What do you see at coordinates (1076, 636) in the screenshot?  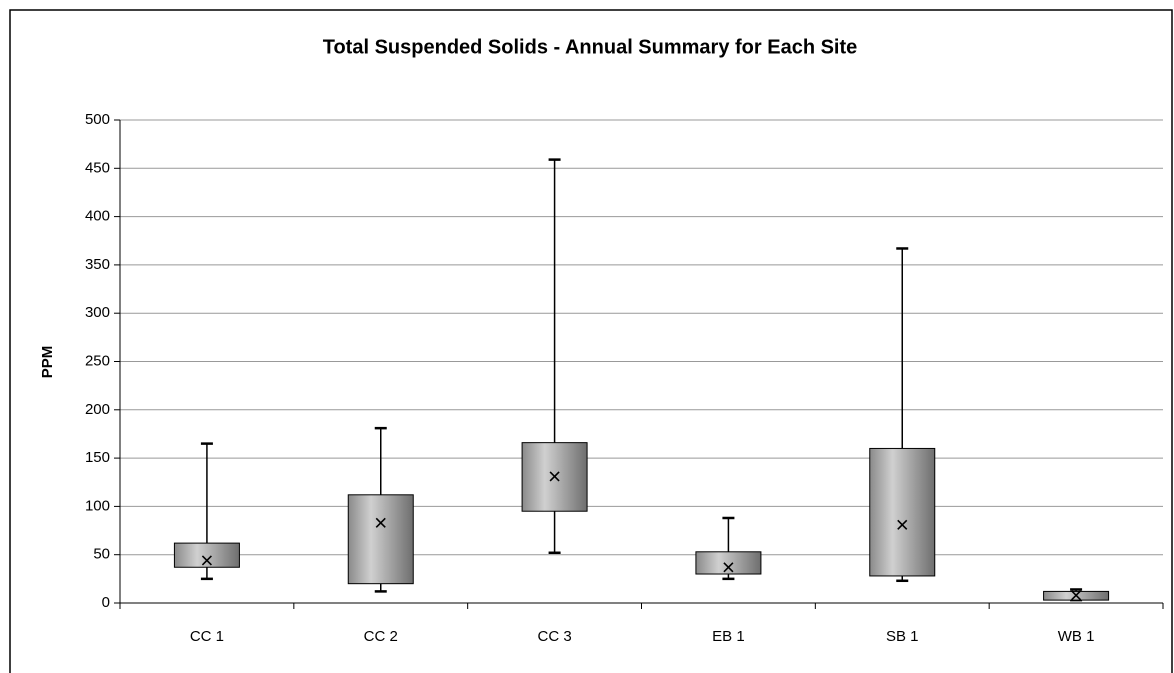 I see `x-tick-label: WB 1` at bounding box center [1076, 636].